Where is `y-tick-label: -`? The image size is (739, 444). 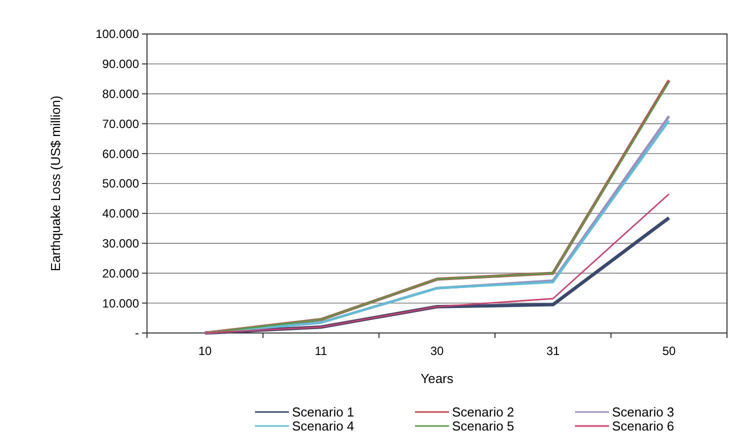
y-tick-label: - is located at coordinates (137, 333).